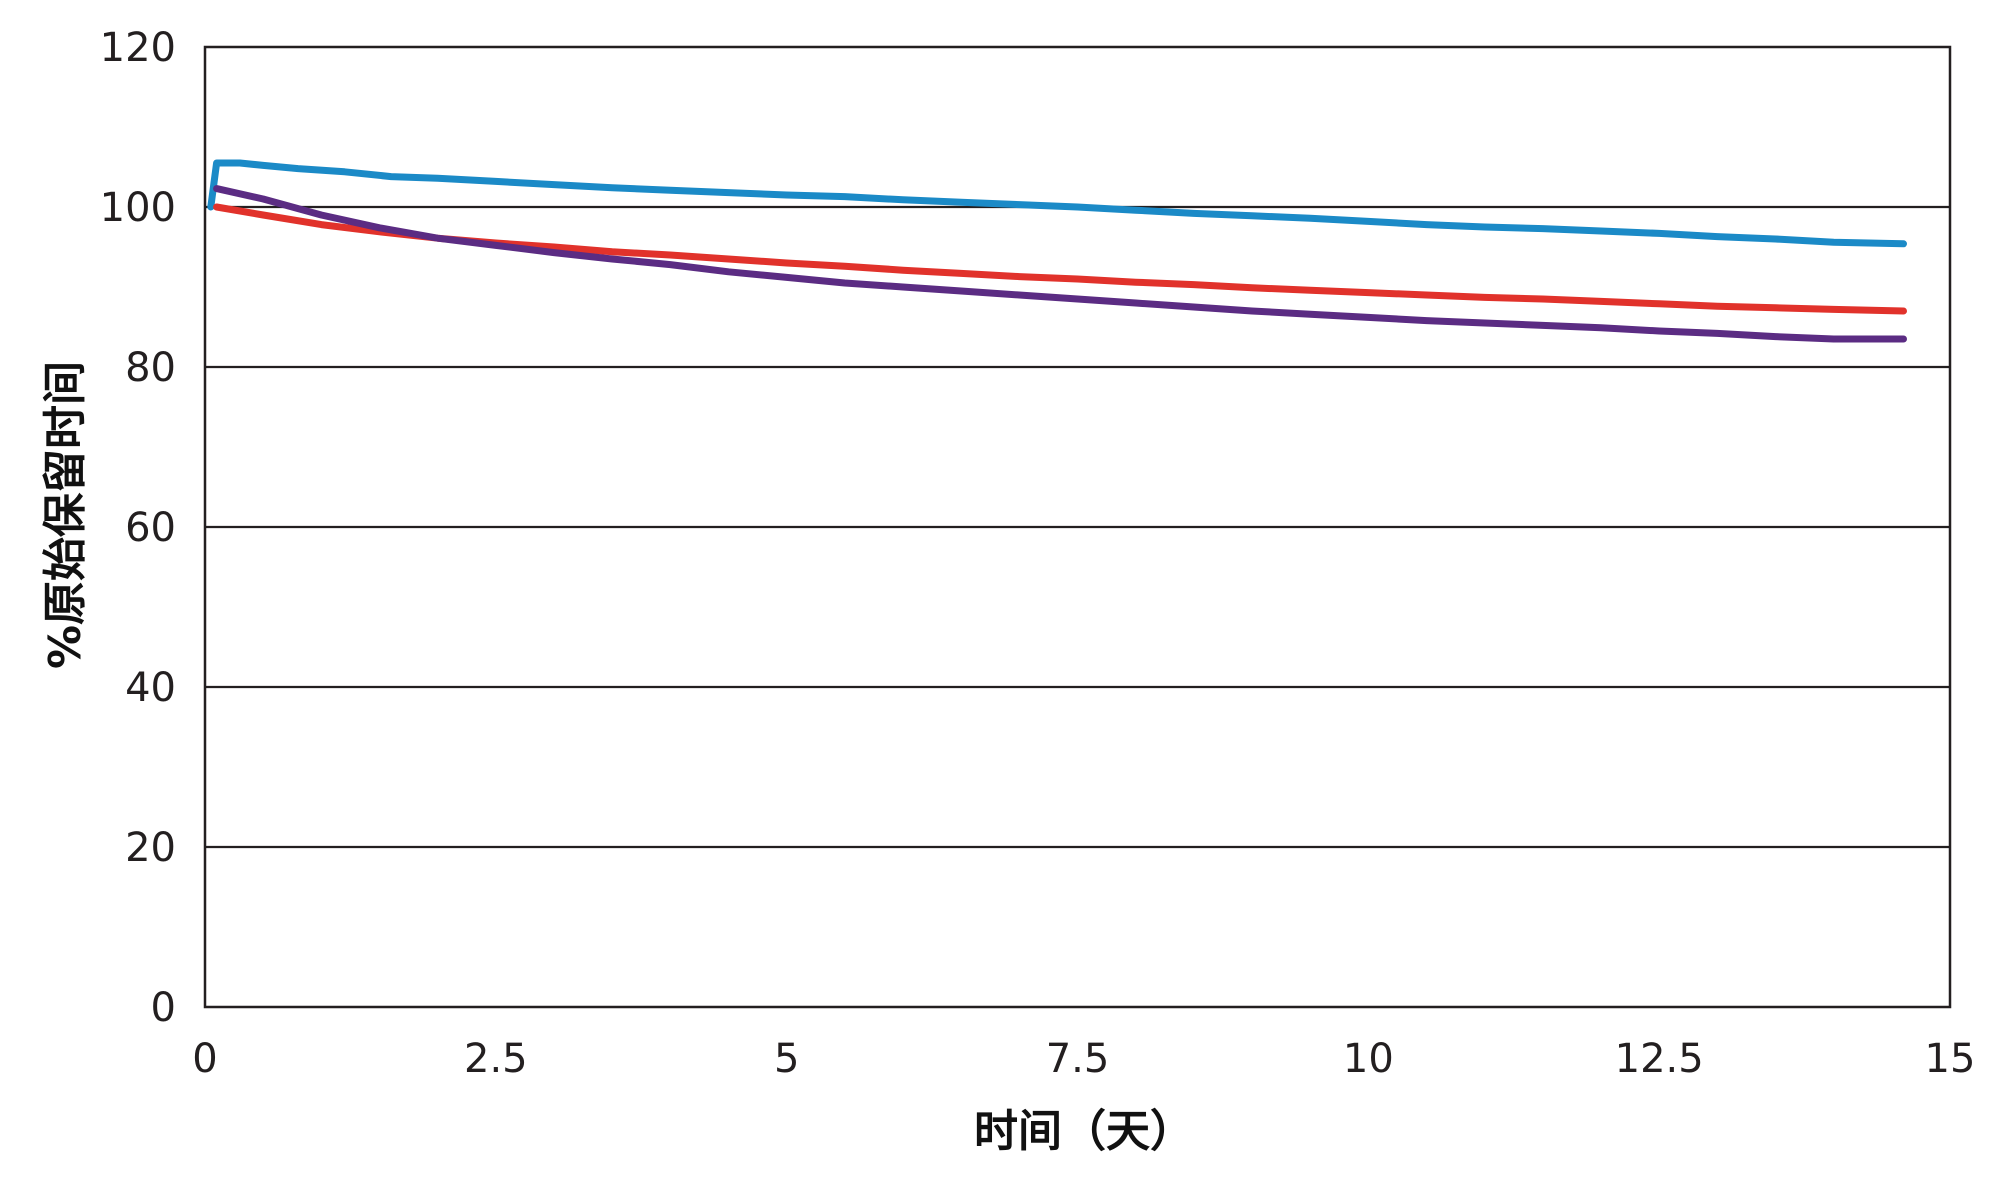 The image size is (2000, 1185). Describe the element at coordinates (65, 515) in the screenshot. I see `y-axis-title: %原始保留时间` at that location.